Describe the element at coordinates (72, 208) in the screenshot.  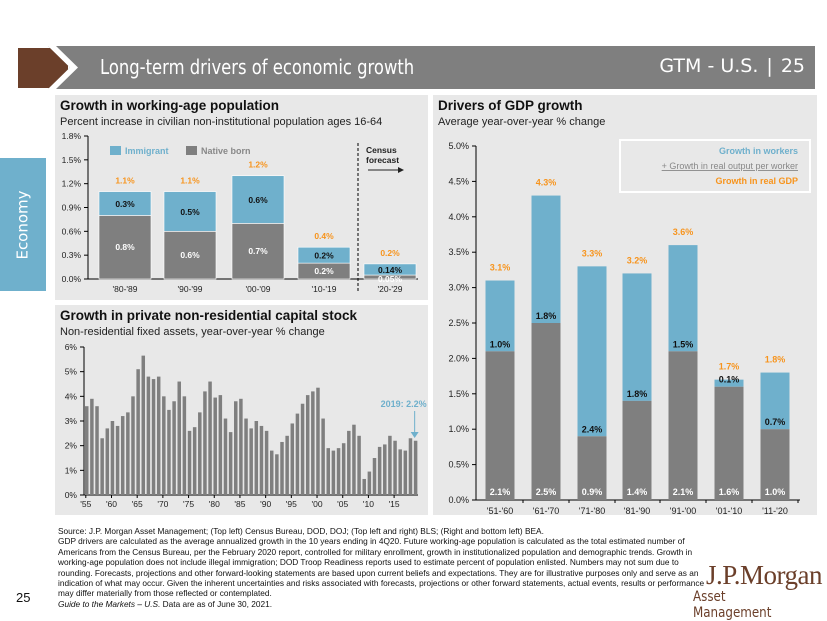
I see `y-tick-label: 0.9%` at that location.